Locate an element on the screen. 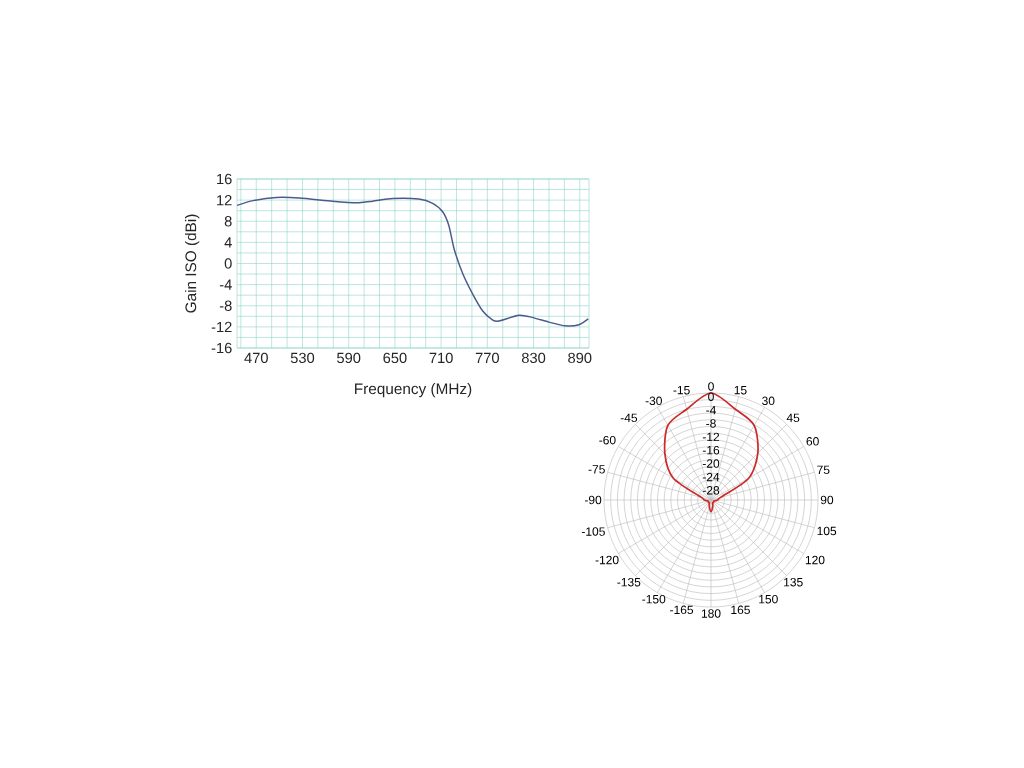  y-tick-label: 16 is located at coordinates (224, 179).